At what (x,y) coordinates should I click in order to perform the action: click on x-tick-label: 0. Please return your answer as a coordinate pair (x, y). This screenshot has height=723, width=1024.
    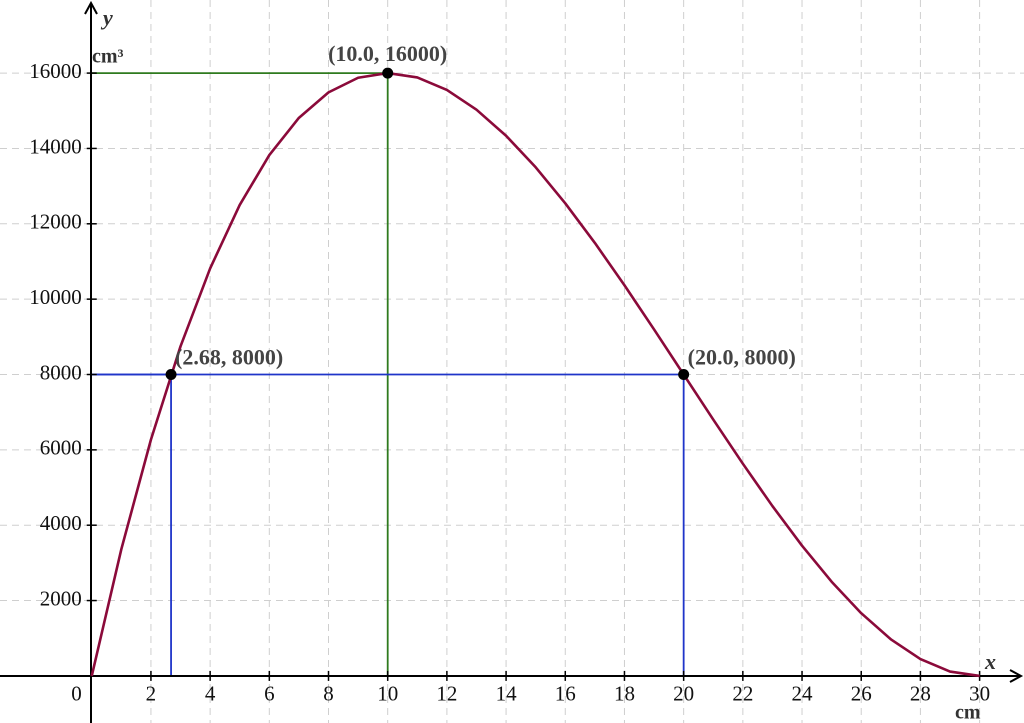
    Looking at the image, I should click on (76, 694).